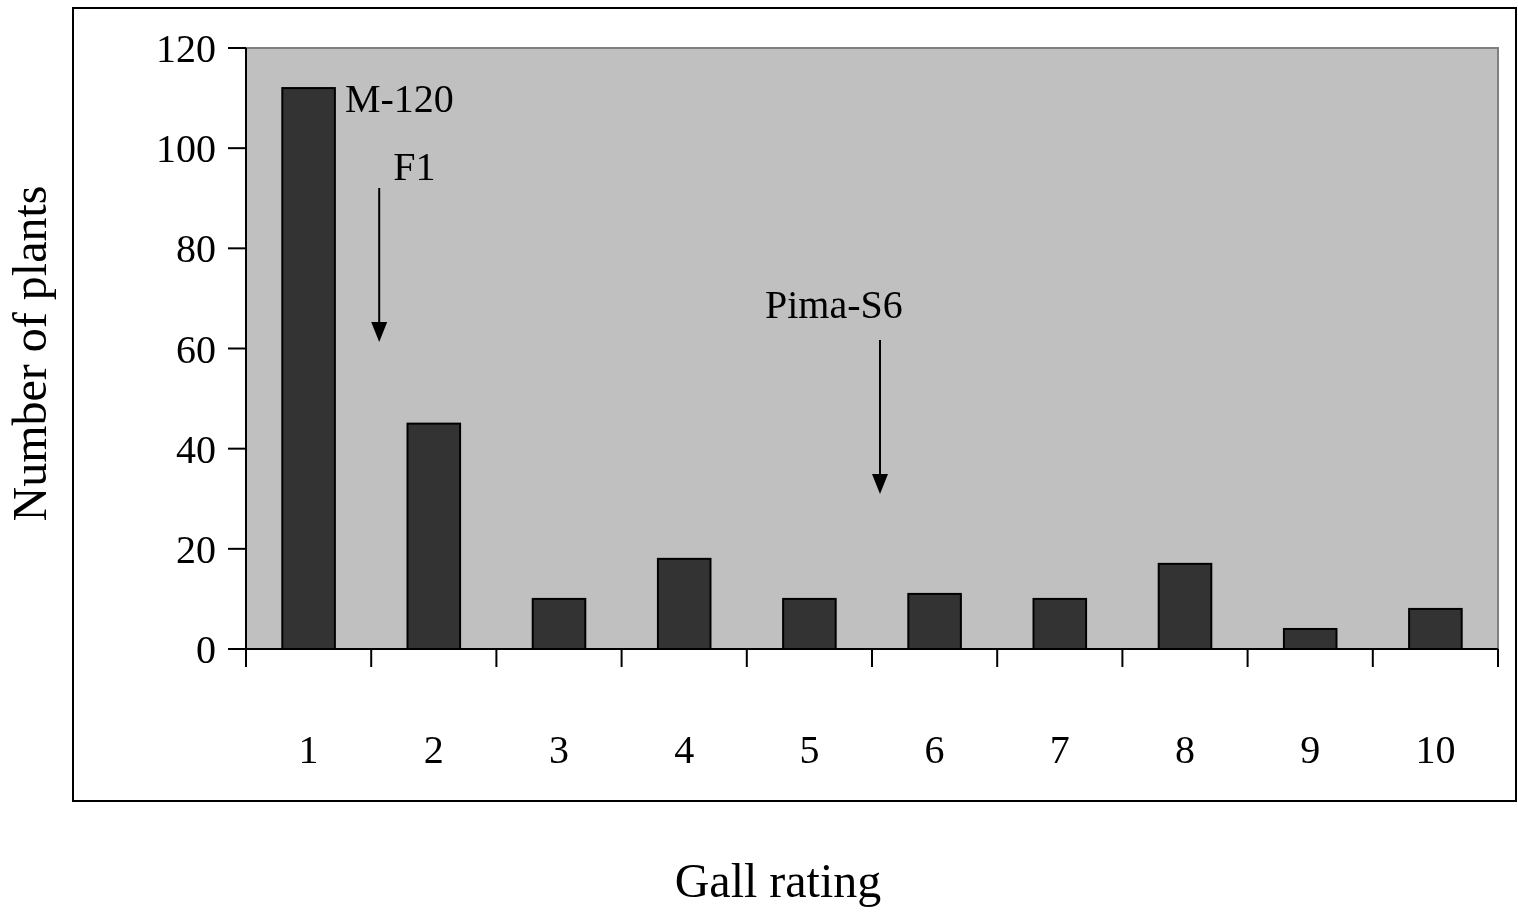 Image resolution: width=1518 pixels, height=914 pixels. What do you see at coordinates (809, 749) in the screenshot?
I see `x-tick-label: 5` at bounding box center [809, 749].